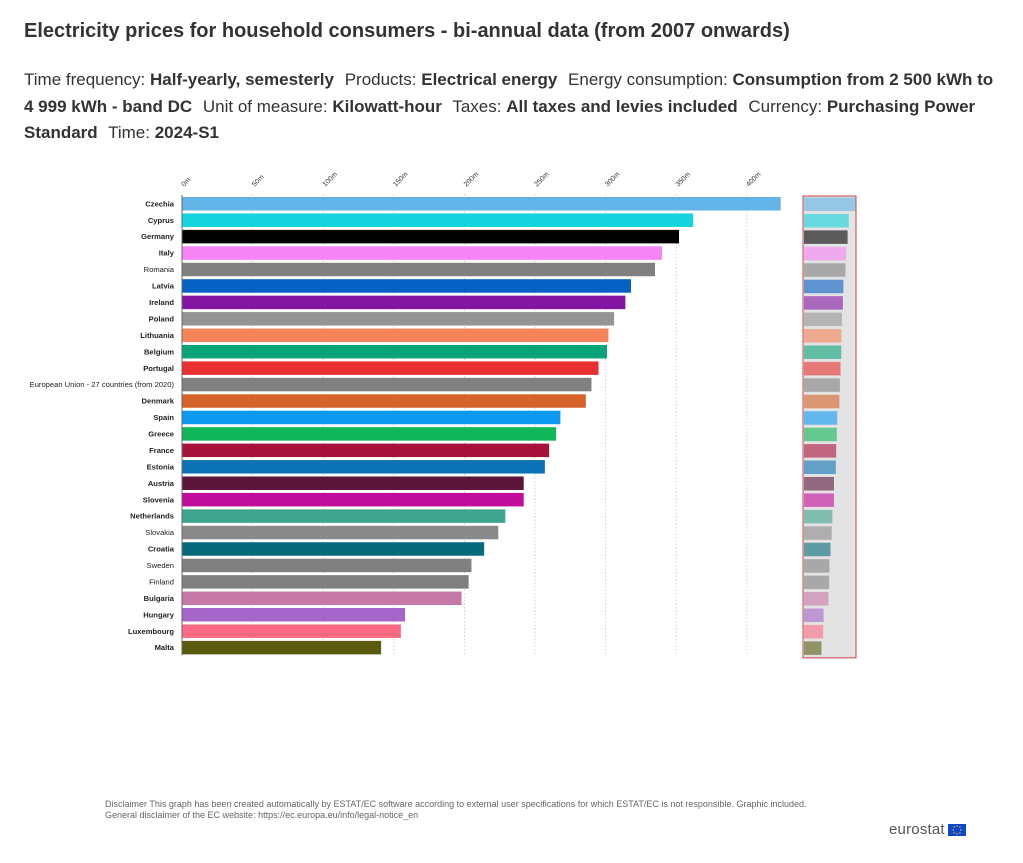 This screenshot has height=863, width=1023. What do you see at coordinates (161, 220) in the screenshot?
I see `y-category-label: Cyprus` at bounding box center [161, 220].